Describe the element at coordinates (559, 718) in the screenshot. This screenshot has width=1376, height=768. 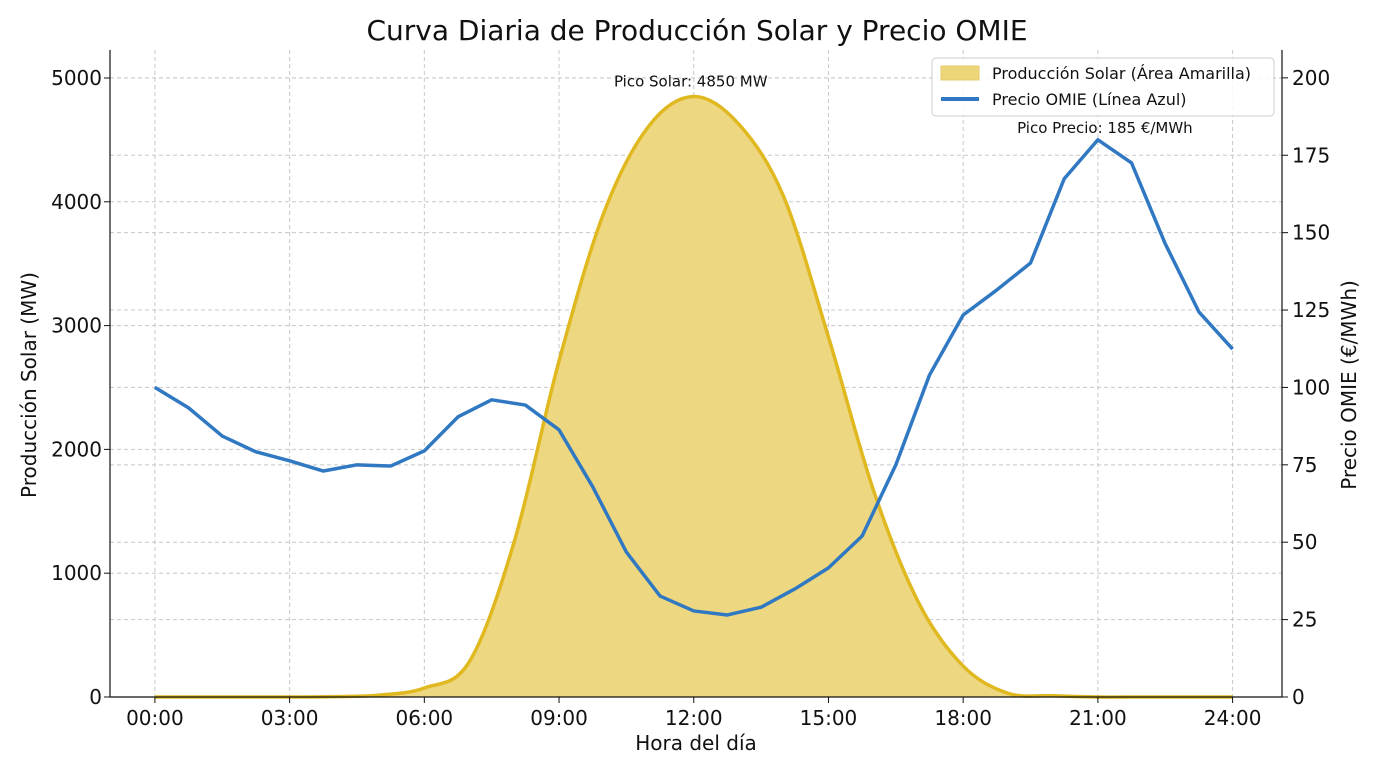
I see `x-tick-label: 09:00` at that location.